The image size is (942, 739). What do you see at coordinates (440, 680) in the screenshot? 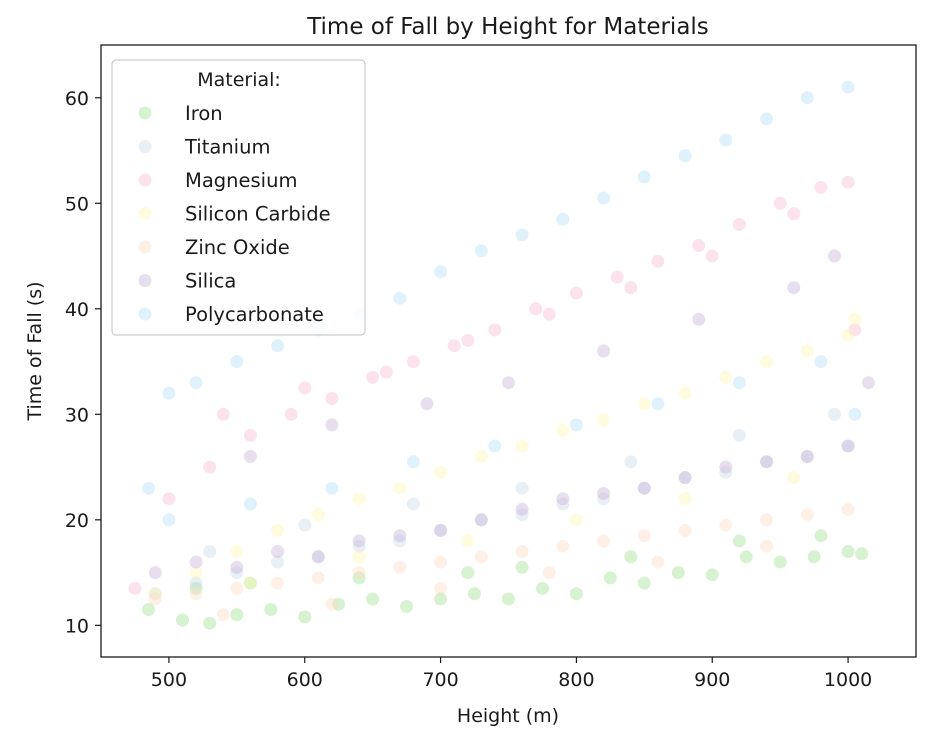
I see `x-tick-label: 700` at bounding box center [440, 680].